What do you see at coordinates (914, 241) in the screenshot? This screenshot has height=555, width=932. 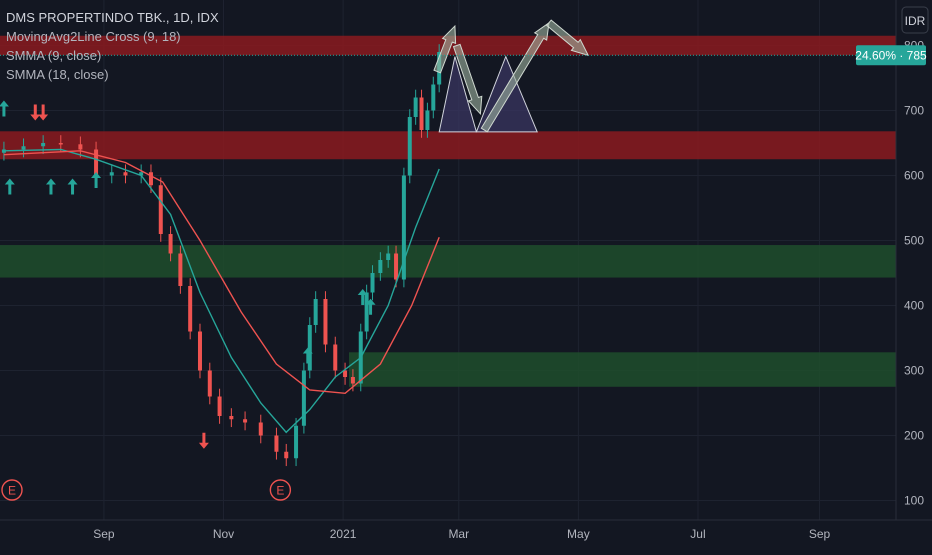 I see `price-tick-label: 500` at bounding box center [914, 241].